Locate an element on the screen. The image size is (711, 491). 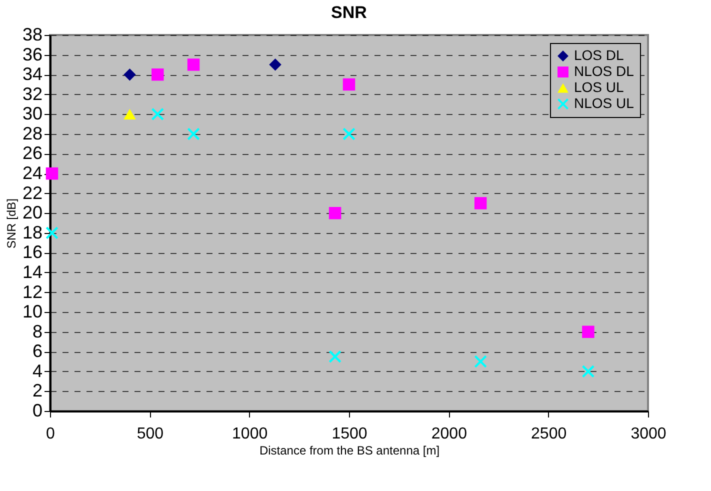
y-tick-label: 0 is located at coordinates (37, 410).